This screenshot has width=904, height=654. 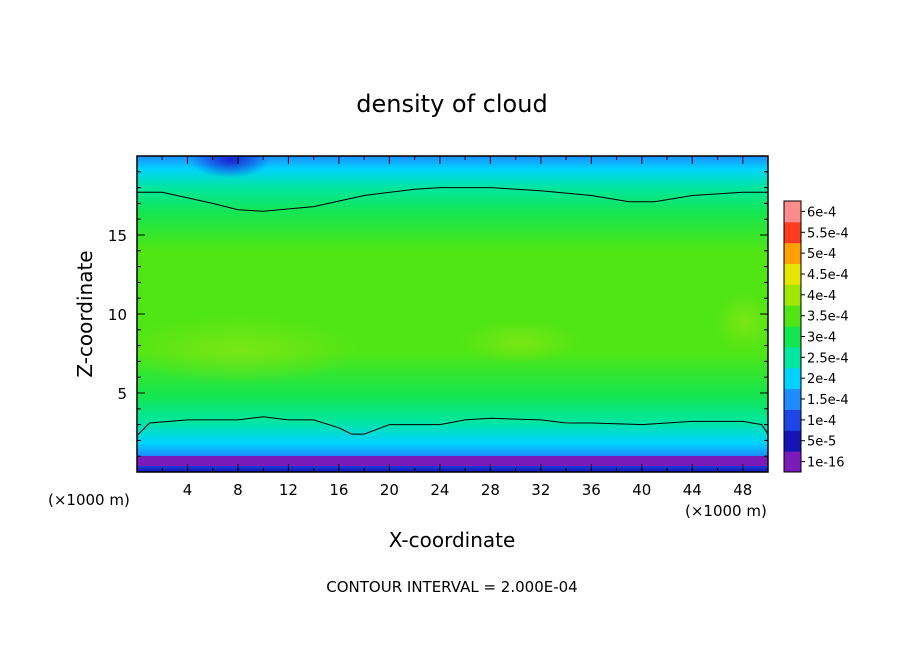 What do you see at coordinates (451, 587) in the screenshot?
I see `contour-interval-note: CONTOUR INTERVAL = 2.000E-04` at bounding box center [451, 587].